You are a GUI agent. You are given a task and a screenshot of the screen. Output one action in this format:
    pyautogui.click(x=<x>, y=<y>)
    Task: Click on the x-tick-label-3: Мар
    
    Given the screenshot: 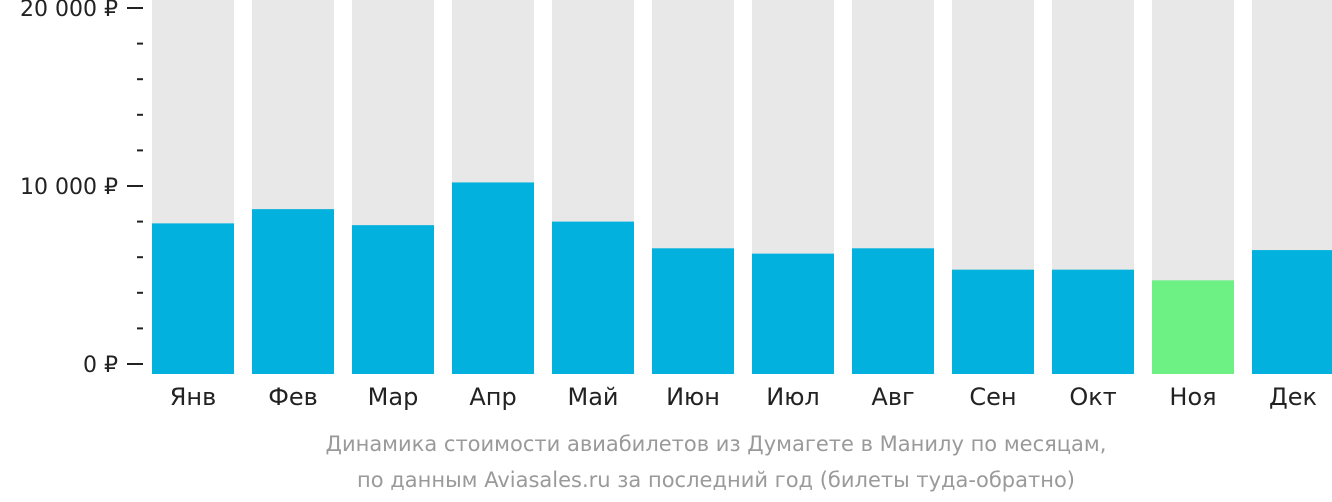 What is the action you would take?
    pyautogui.click(x=393, y=397)
    